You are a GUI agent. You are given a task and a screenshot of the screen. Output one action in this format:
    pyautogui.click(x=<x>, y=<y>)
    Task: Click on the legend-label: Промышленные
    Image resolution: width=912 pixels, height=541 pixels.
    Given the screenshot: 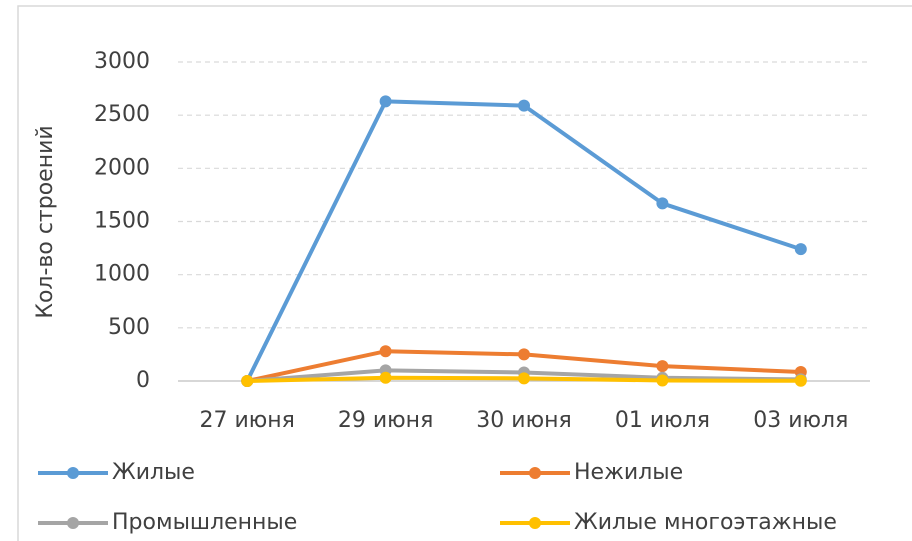 What is the action you would take?
    pyautogui.click(x=204, y=522)
    